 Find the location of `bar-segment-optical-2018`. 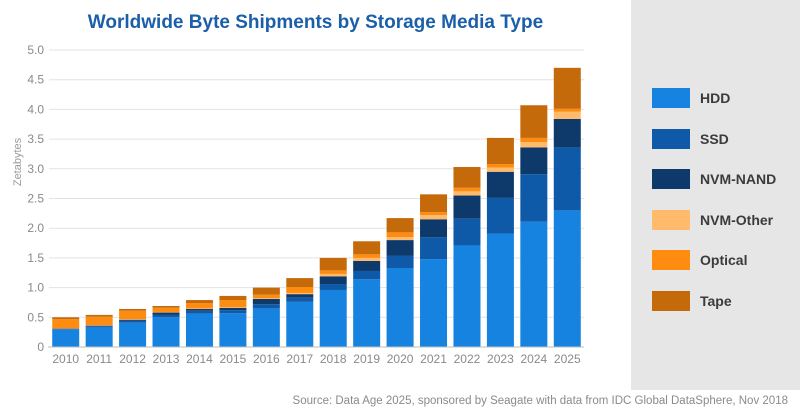

bar-segment-optical-2018 is located at coordinates (333, 272).